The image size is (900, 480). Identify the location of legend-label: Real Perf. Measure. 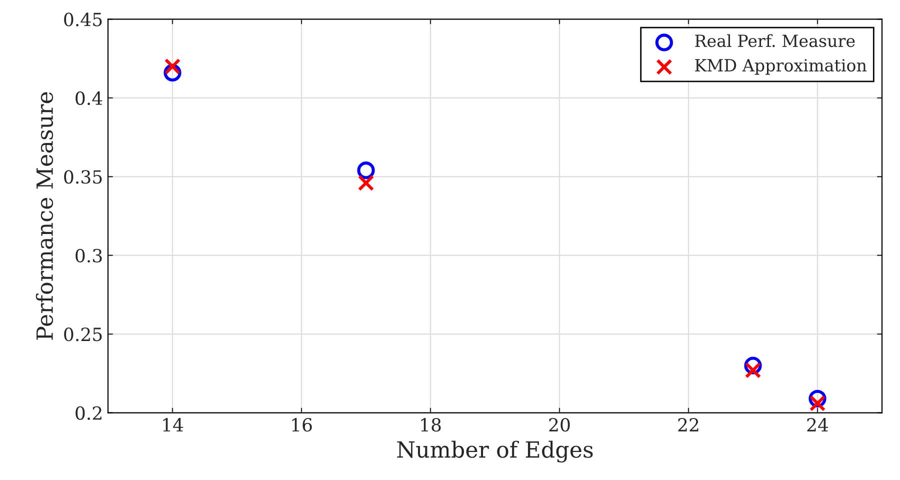
(775, 41).